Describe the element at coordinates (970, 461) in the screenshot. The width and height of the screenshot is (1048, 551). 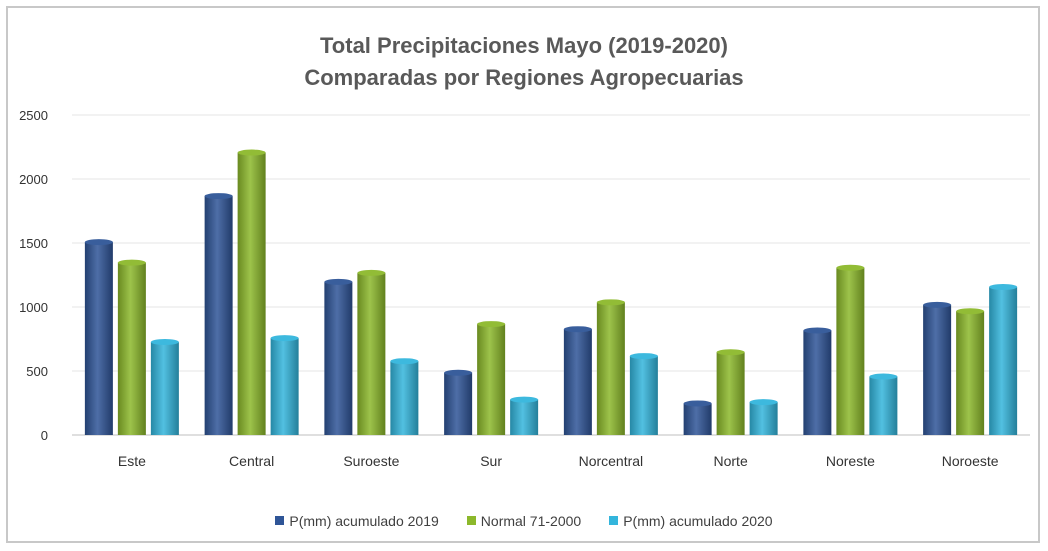
I see `x-tick-label: Noroeste` at that location.